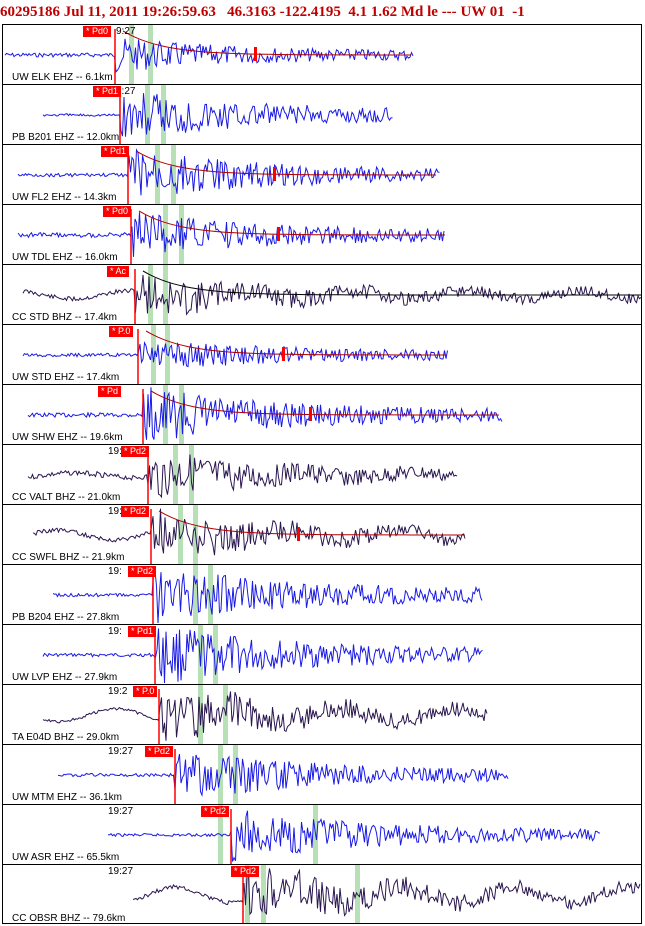 The image size is (645, 926). I want to click on pick-flag: * Ac, so click(118, 271).